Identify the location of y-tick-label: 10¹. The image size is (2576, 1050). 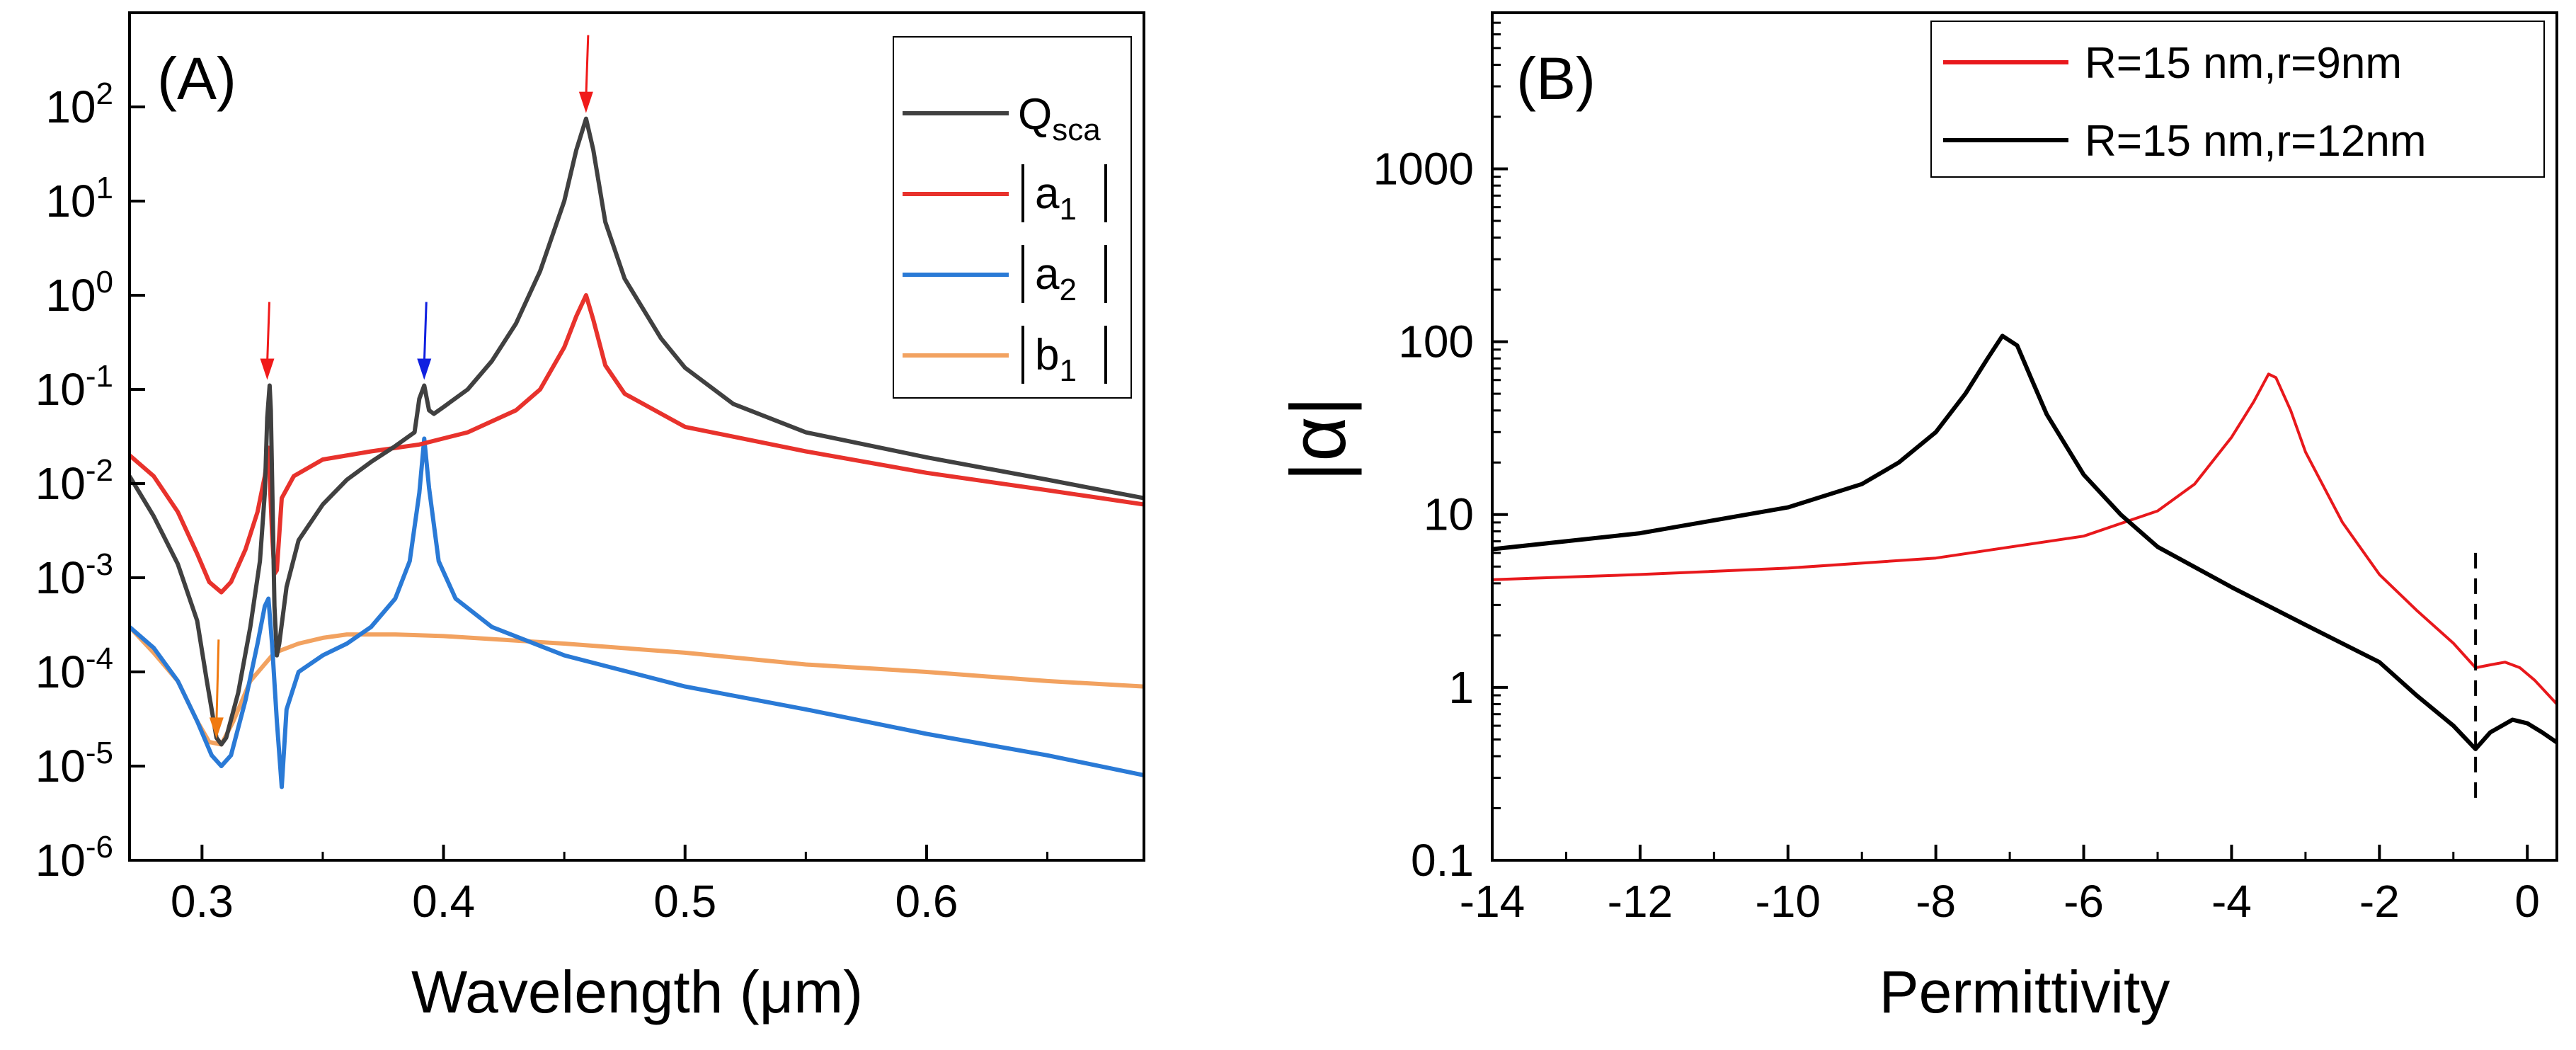
(79, 199).